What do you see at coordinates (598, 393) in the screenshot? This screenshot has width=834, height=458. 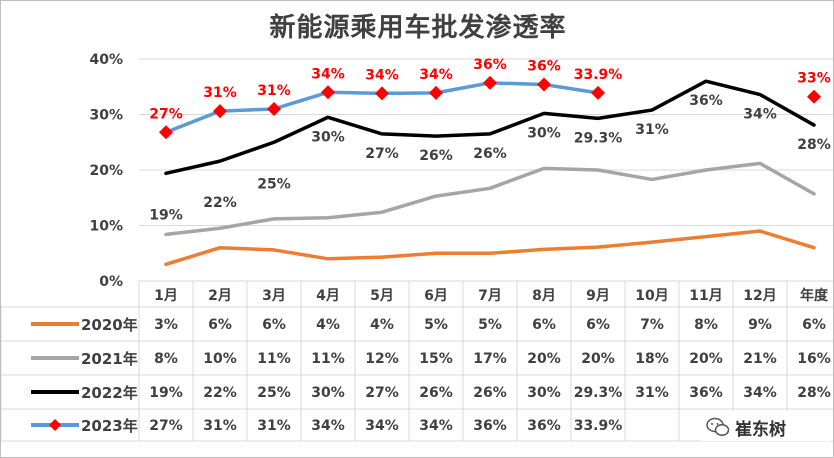 I see `table-cell: 29.3%` at bounding box center [598, 393].